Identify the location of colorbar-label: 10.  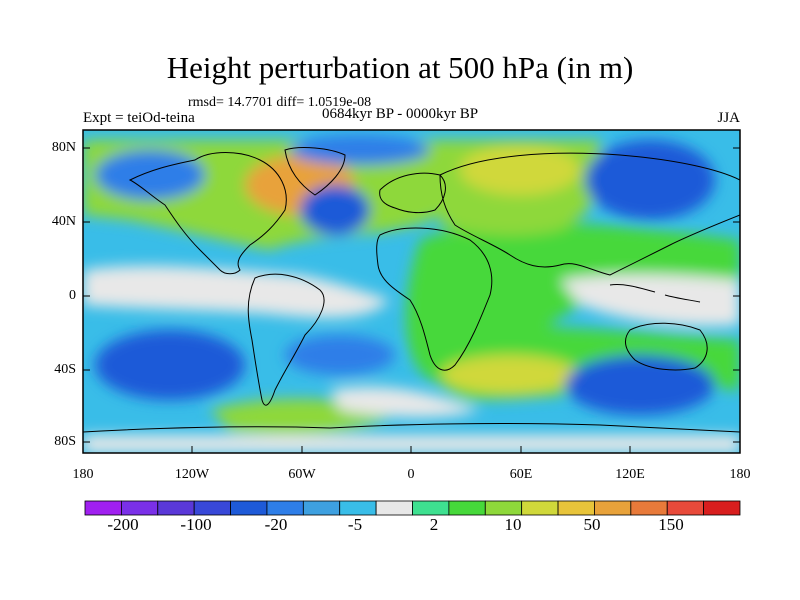
(513, 524).